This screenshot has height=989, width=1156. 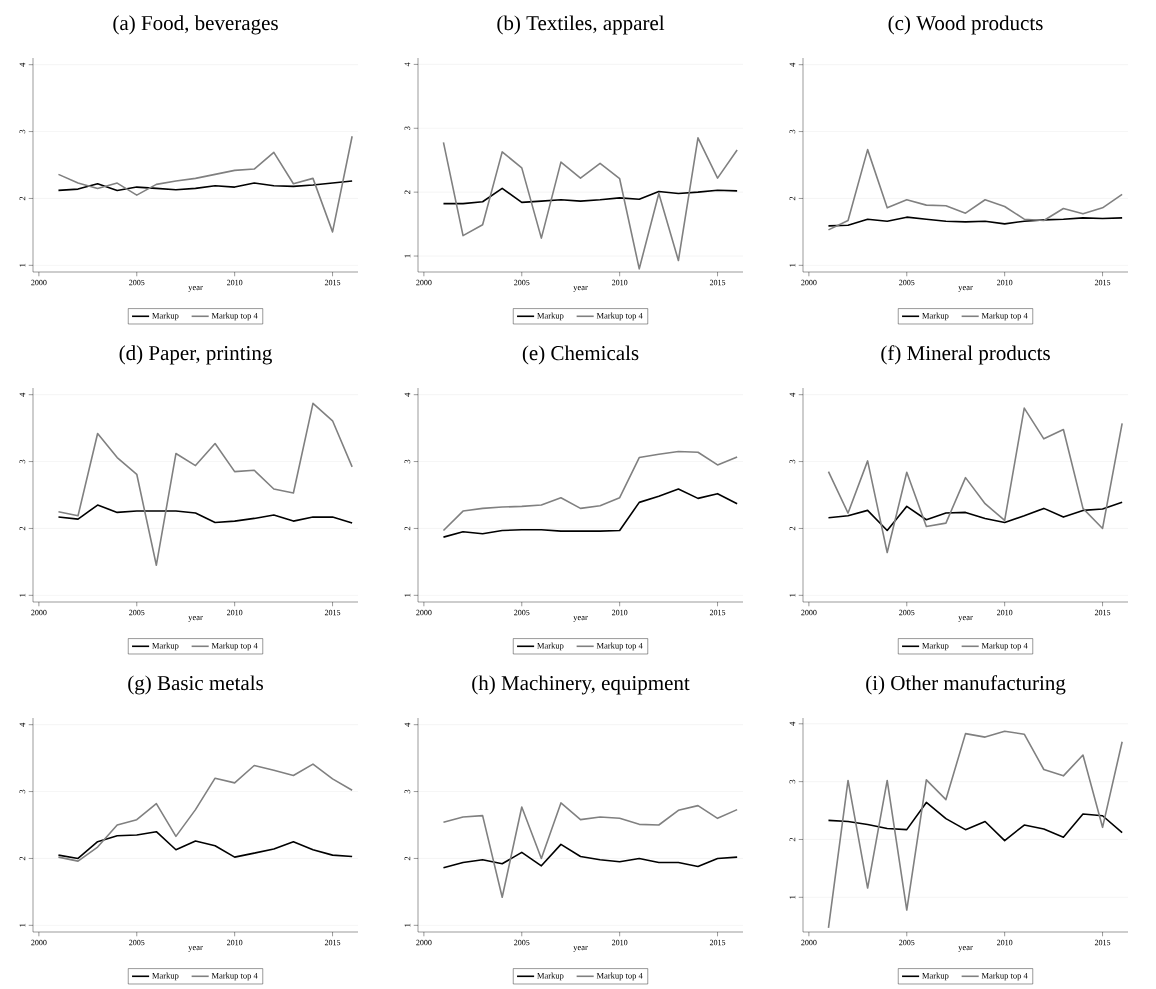 I want to click on chart-title: (e) Chemicals, so click(x=580, y=355).